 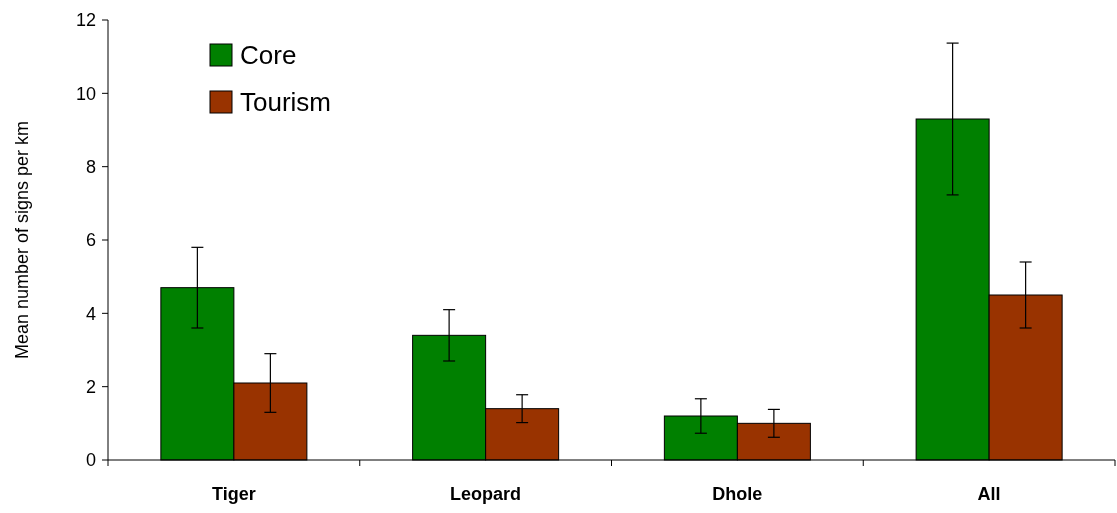 What do you see at coordinates (90, 240) in the screenshot?
I see `y-tick-label: 6` at bounding box center [90, 240].